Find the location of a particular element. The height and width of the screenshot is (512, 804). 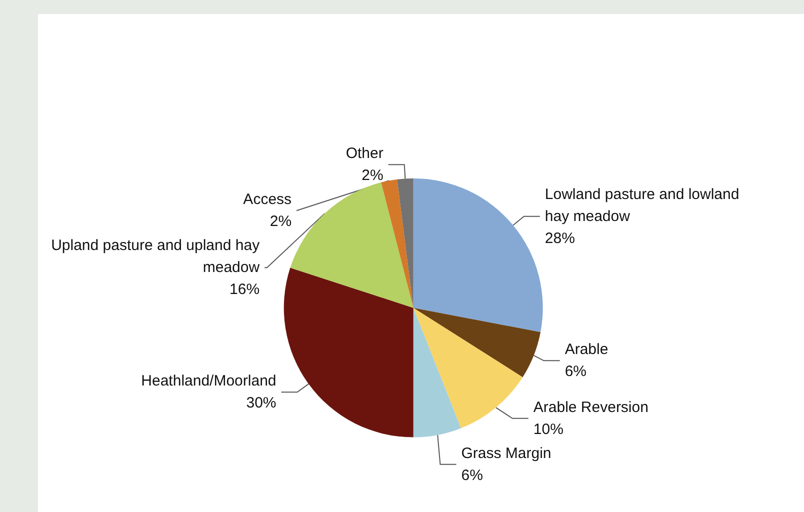

data-label: 30% is located at coordinates (261, 403).